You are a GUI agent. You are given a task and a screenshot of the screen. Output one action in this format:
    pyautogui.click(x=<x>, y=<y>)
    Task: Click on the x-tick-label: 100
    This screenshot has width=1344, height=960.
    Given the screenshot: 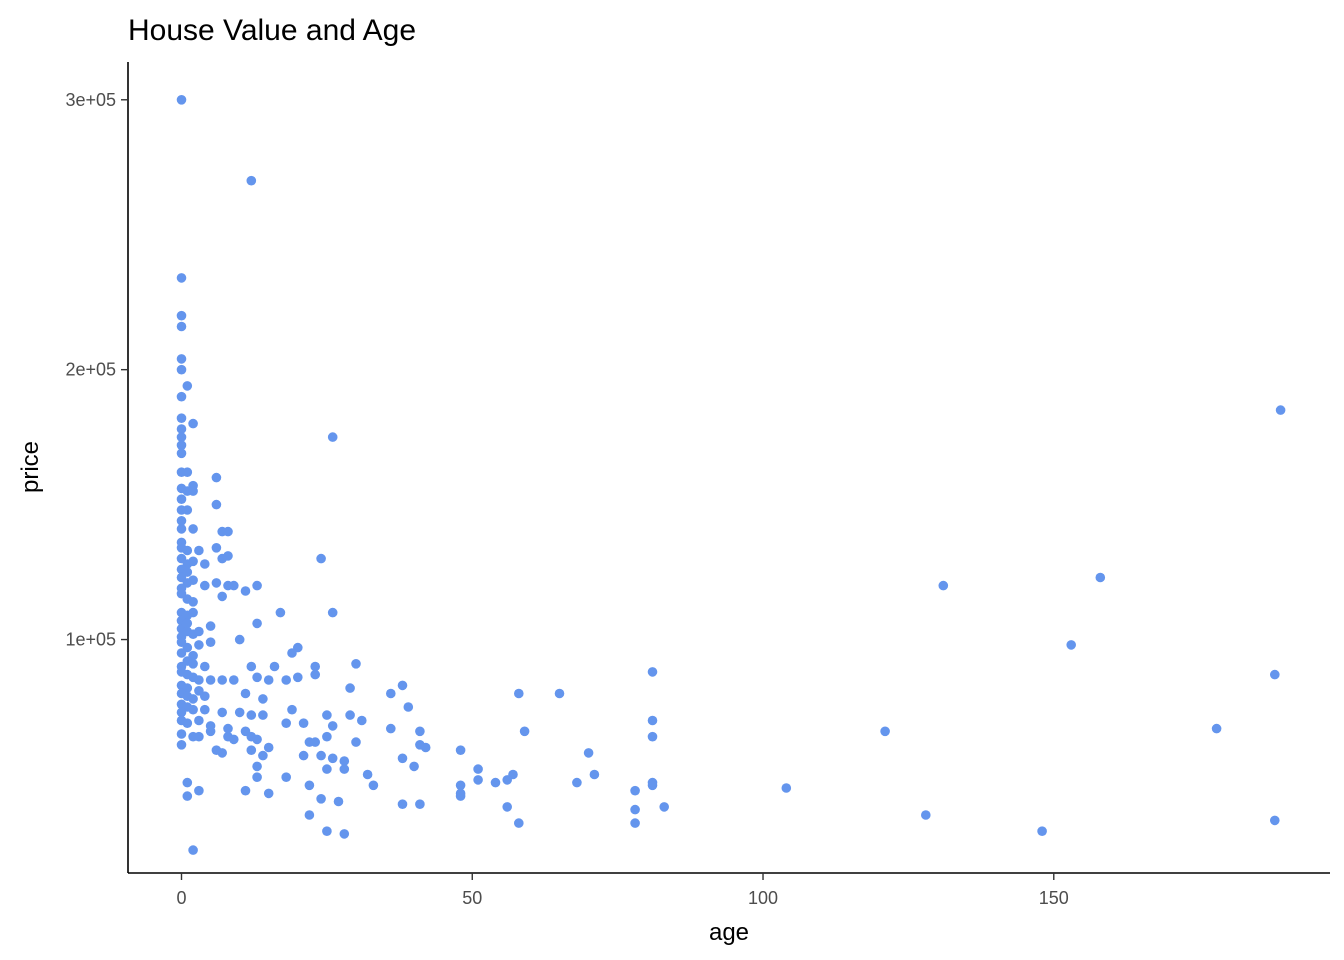 What is the action you would take?
    pyautogui.click(x=763, y=898)
    